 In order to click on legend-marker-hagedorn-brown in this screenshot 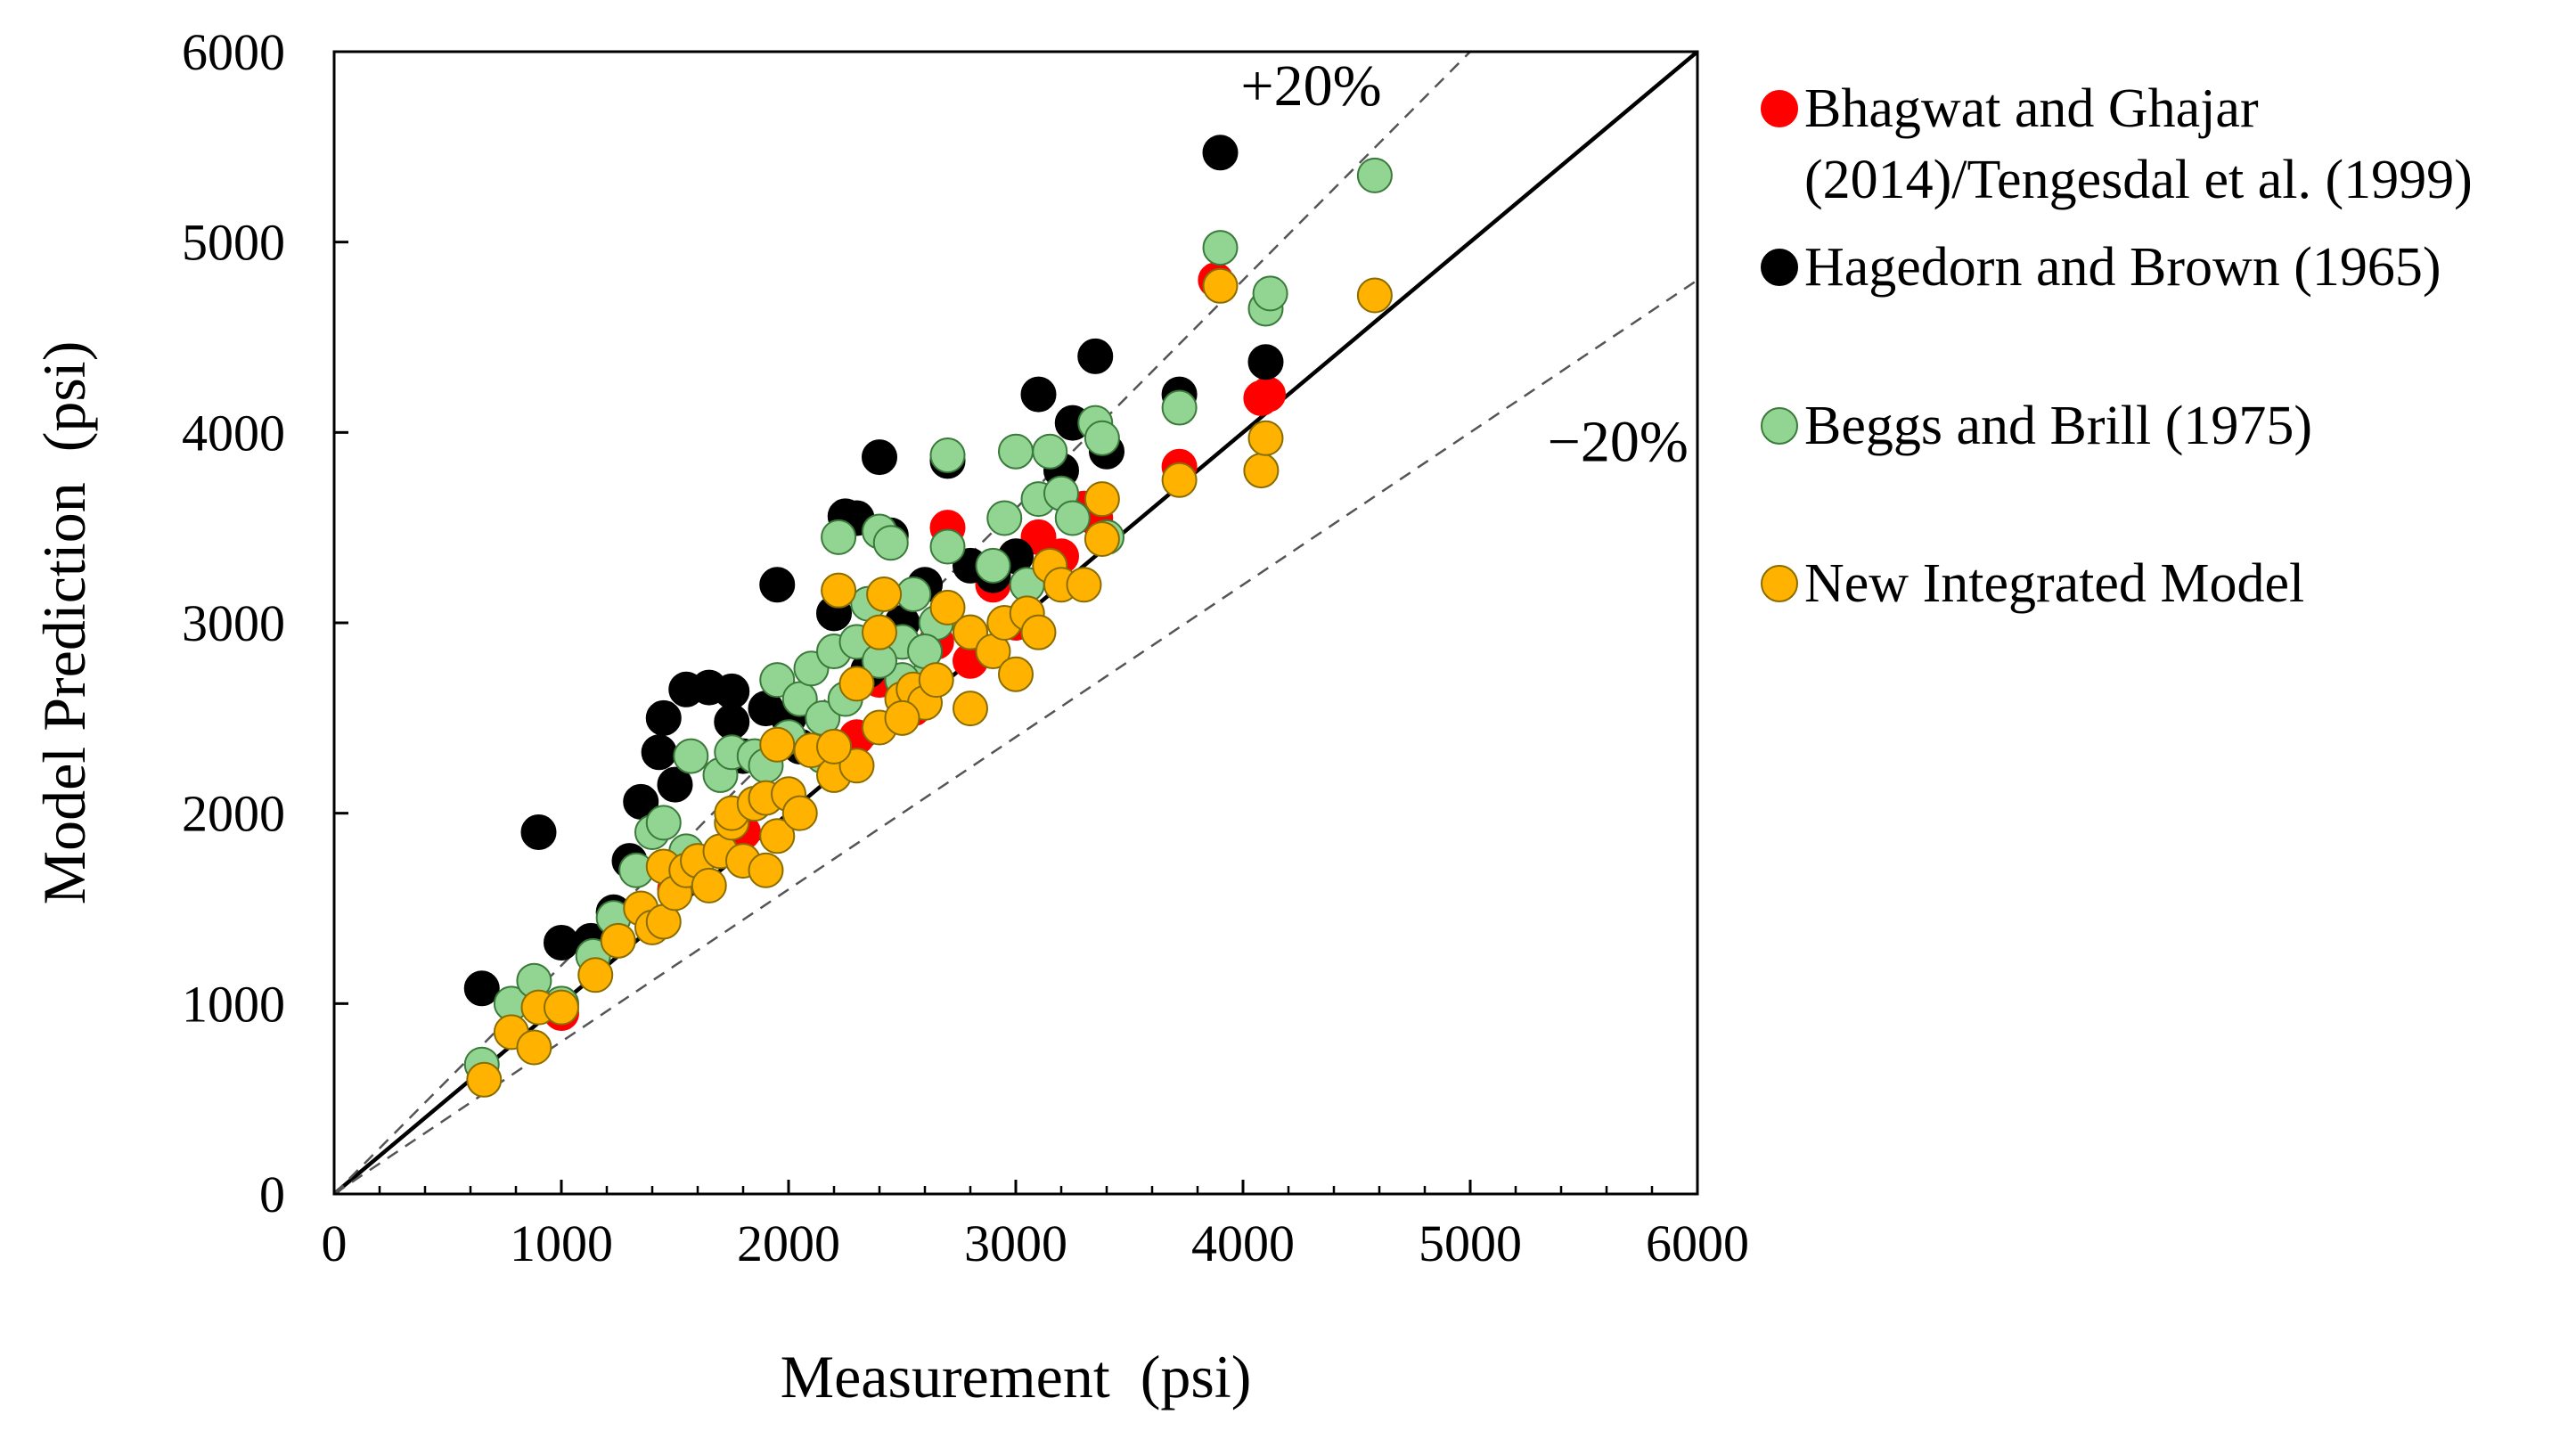, I will do `click(1779, 268)`.